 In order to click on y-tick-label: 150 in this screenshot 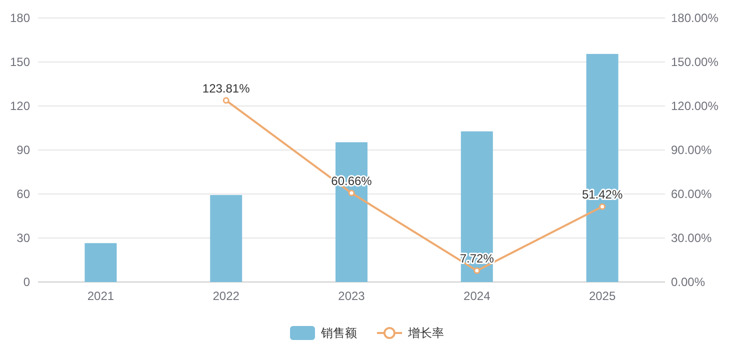, I will do `click(20, 62)`.